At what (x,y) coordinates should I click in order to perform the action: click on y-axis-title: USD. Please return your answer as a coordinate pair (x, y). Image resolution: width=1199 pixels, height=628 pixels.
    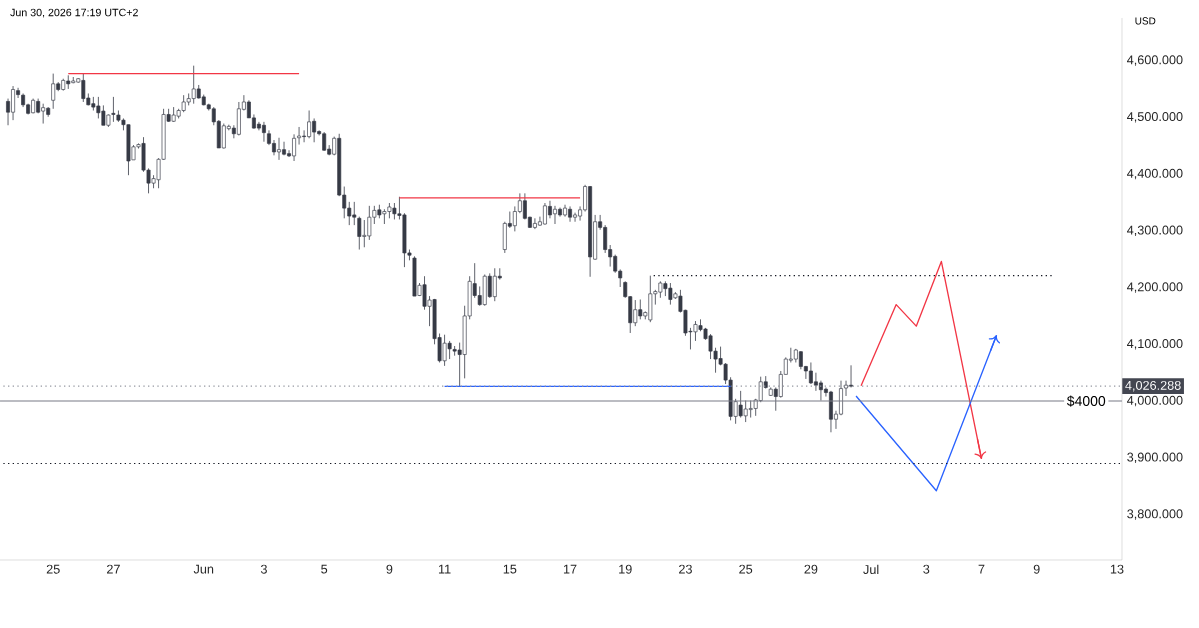
    Looking at the image, I should click on (1145, 21).